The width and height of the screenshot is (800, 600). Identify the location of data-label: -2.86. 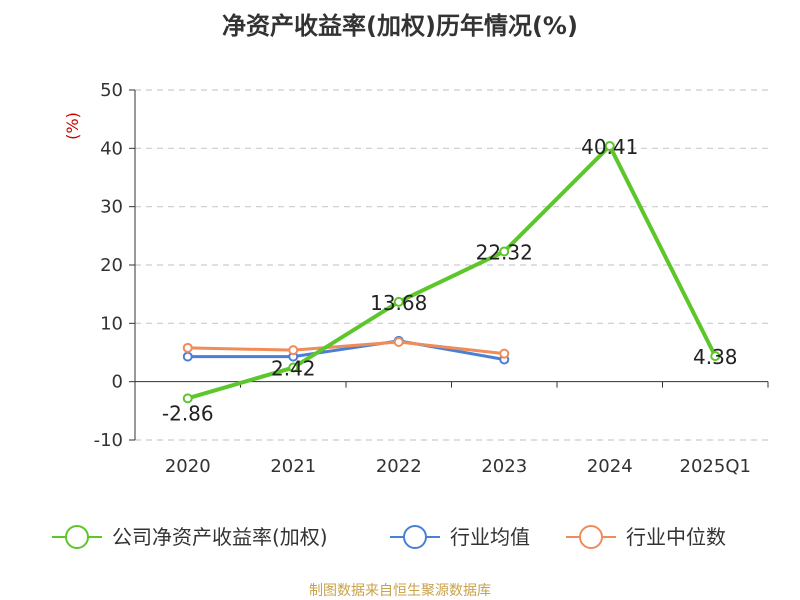
(188, 413).